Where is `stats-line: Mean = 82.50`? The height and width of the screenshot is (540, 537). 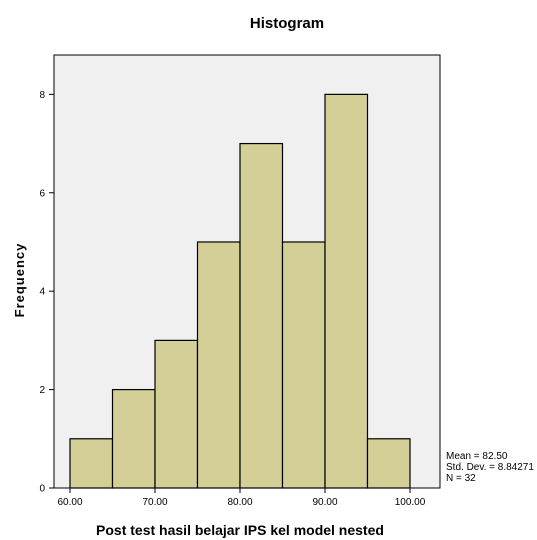 stats-line: Mean = 82.50 is located at coordinates (477, 456).